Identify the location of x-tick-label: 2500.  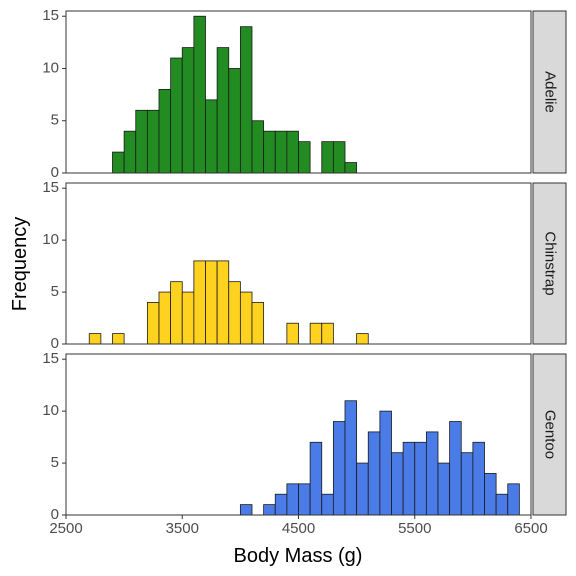
(65, 528).